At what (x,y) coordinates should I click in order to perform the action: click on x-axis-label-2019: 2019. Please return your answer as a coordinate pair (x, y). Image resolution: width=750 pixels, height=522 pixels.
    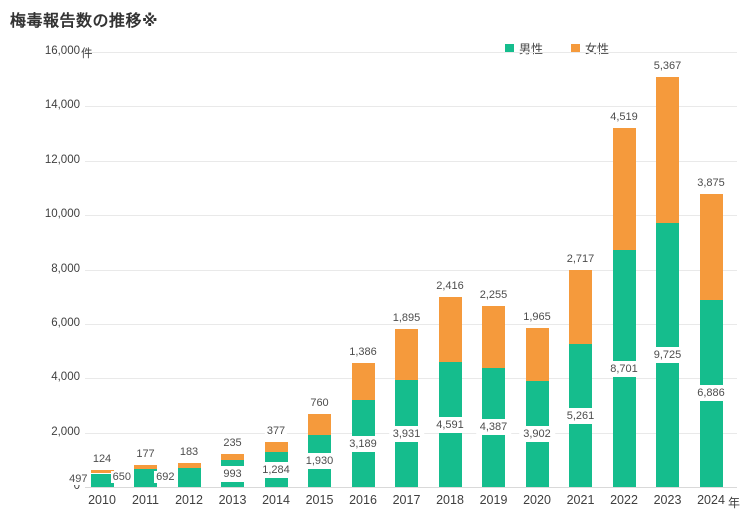
    Looking at the image, I should click on (493, 500).